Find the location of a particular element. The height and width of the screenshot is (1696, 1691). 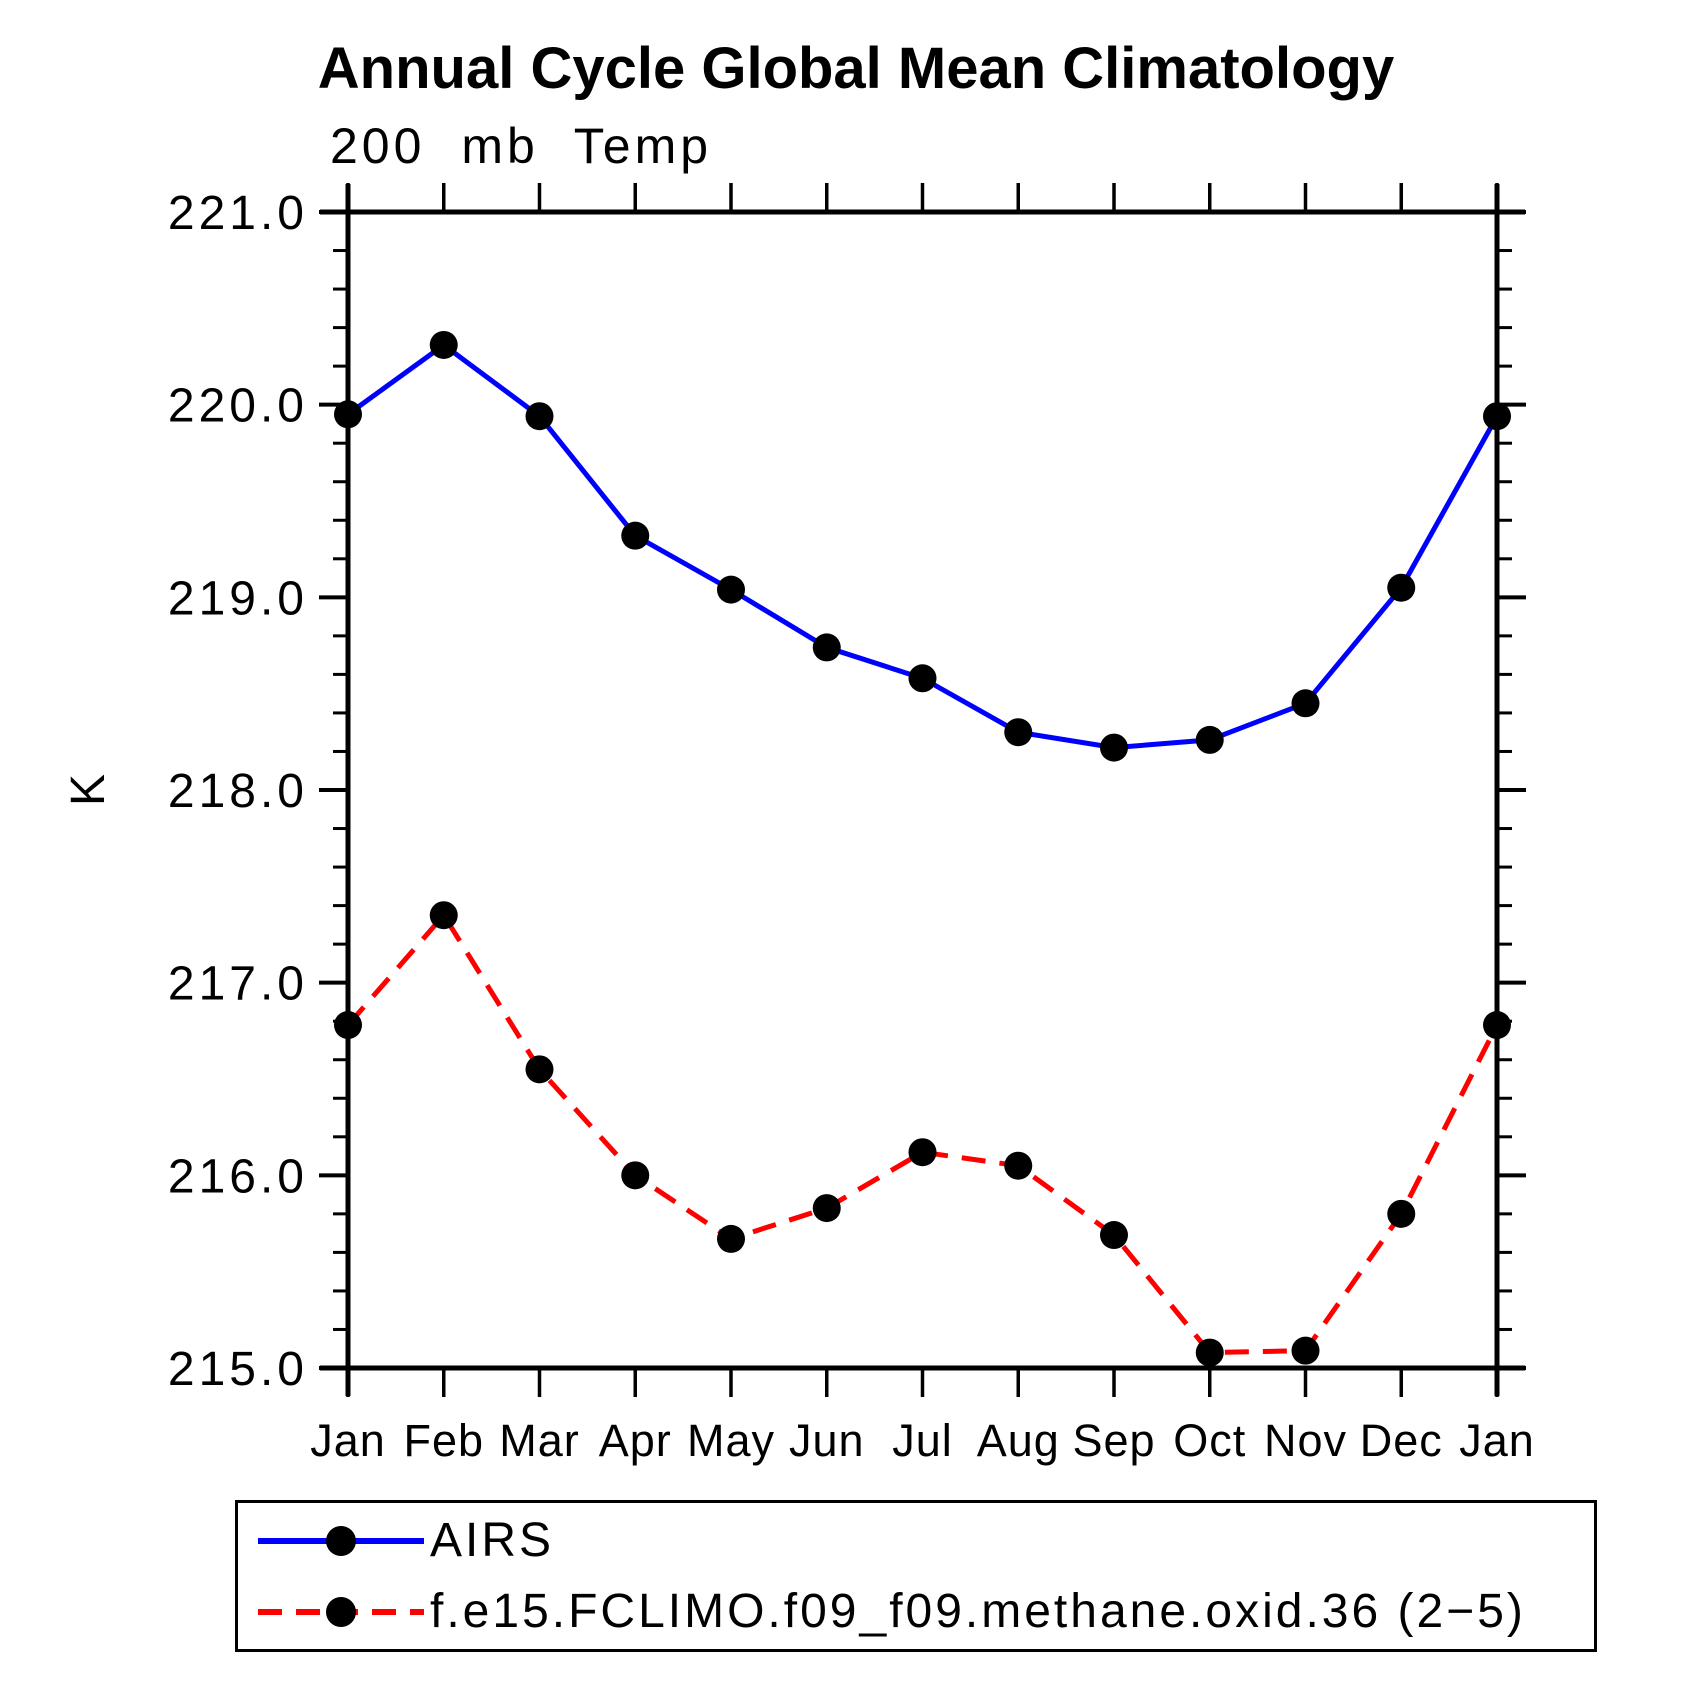

legend-label-airs: AIRS is located at coordinates (492, 1540).